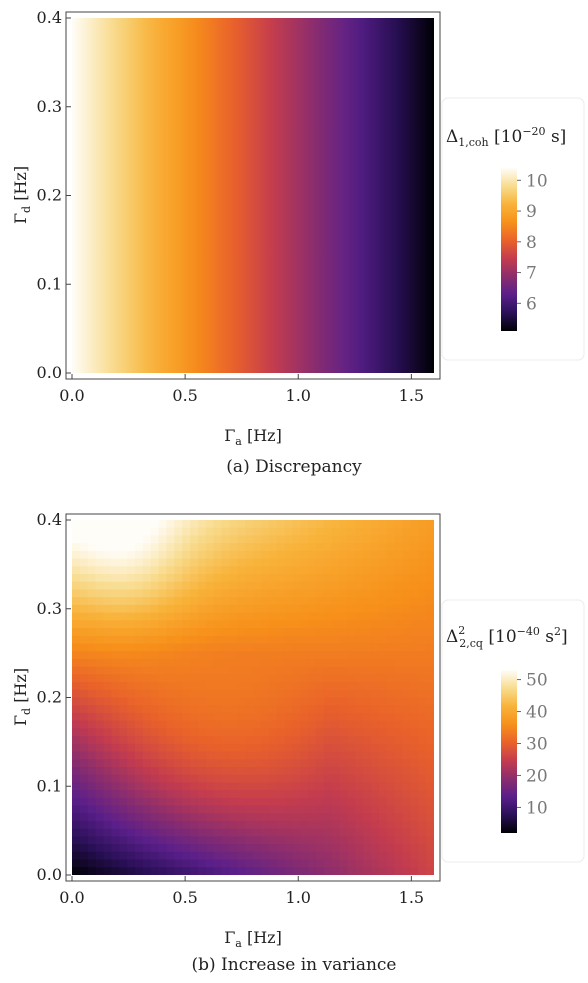 This screenshot has width=588, height=983. I want to click on x-tick-label: 1.0, so click(298, 897).